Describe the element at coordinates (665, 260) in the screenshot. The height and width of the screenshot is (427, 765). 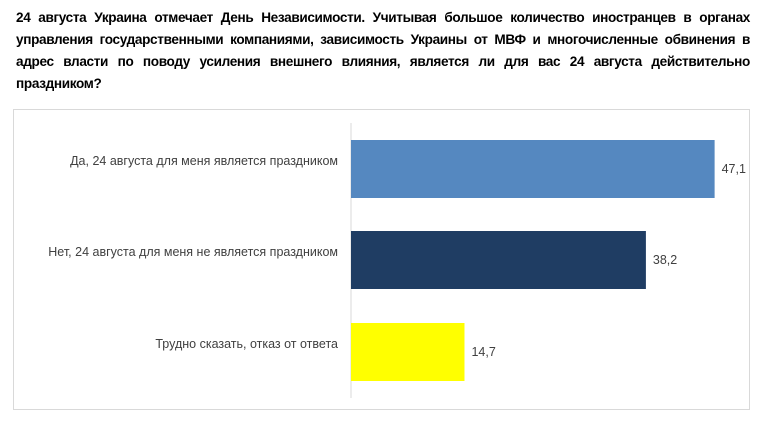
I see `value-label: 38,2` at that location.